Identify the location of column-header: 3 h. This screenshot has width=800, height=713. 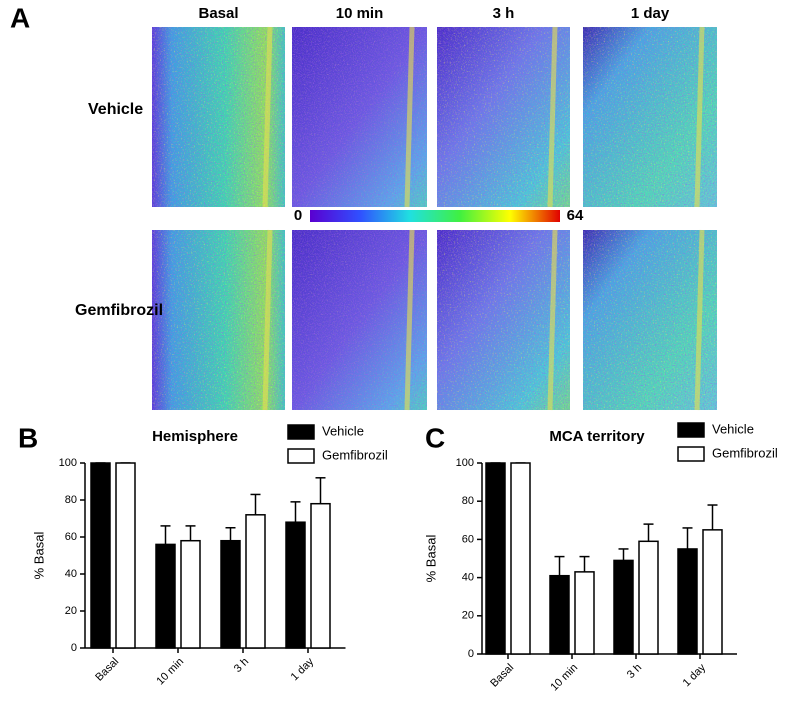
(504, 13).